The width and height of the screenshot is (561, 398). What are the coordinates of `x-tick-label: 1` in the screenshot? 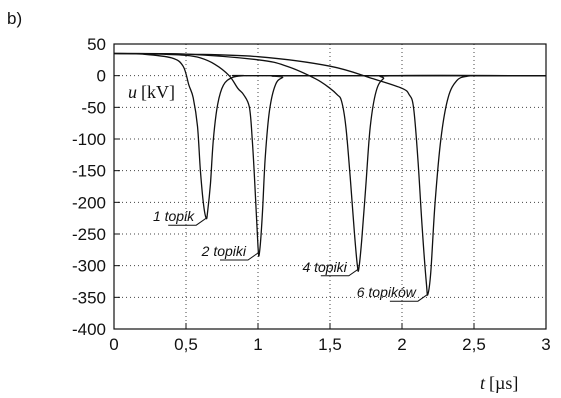 It's located at (257, 344).